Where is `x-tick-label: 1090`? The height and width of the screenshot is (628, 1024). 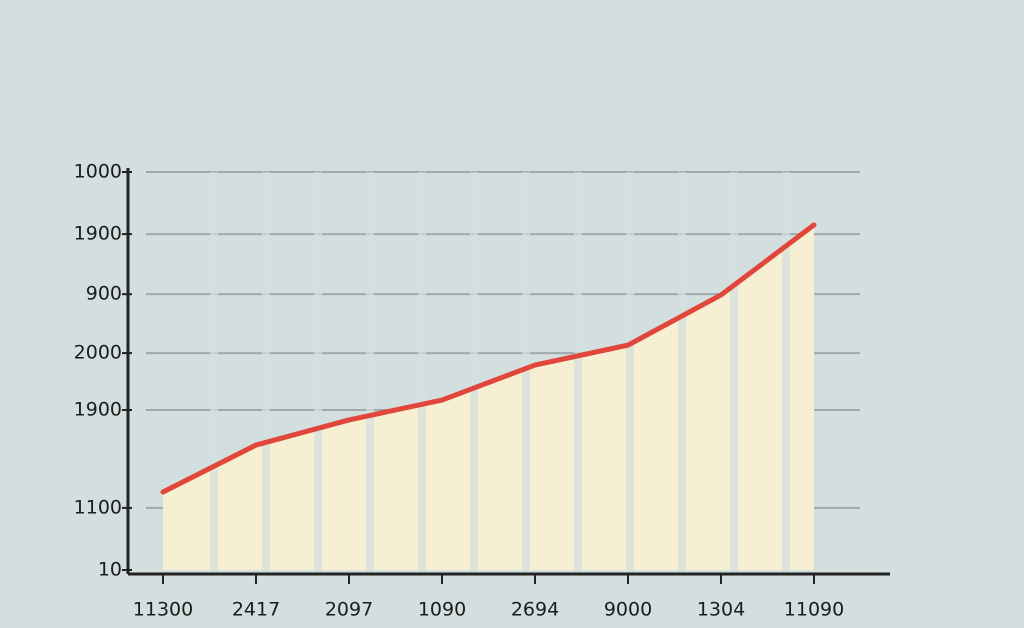
x-tick-label: 1090 is located at coordinates (442, 610).